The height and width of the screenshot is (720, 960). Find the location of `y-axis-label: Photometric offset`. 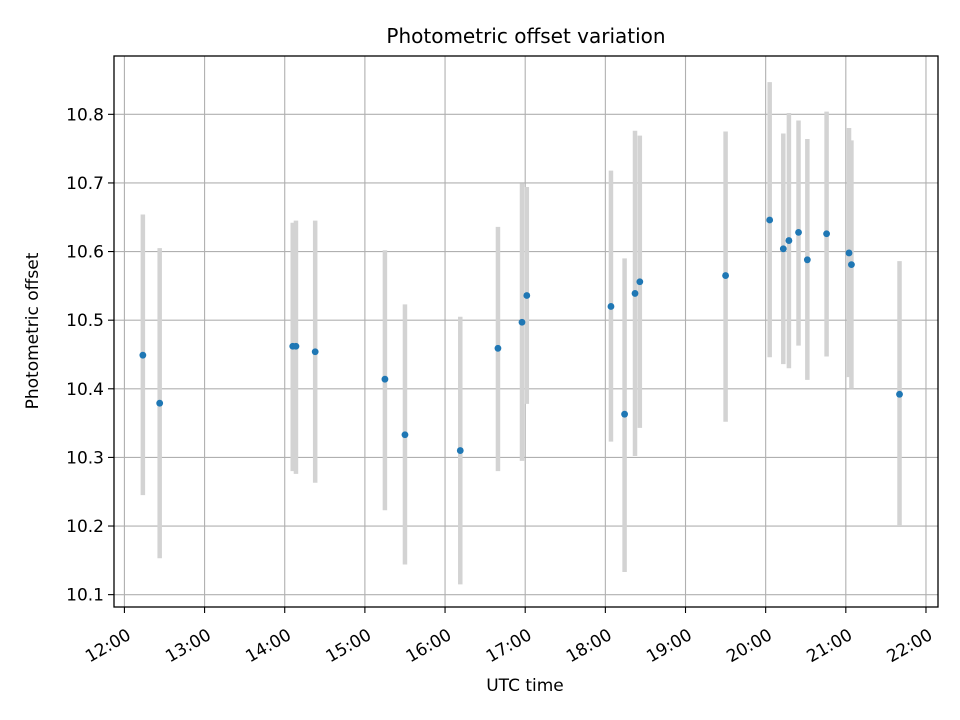

y-axis-label: Photometric offset is located at coordinates (33, 330).